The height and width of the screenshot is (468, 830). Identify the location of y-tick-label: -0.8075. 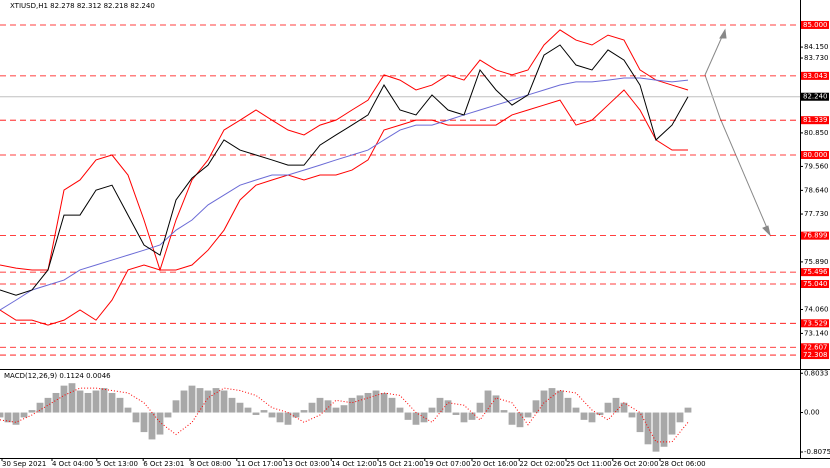
(817, 452).